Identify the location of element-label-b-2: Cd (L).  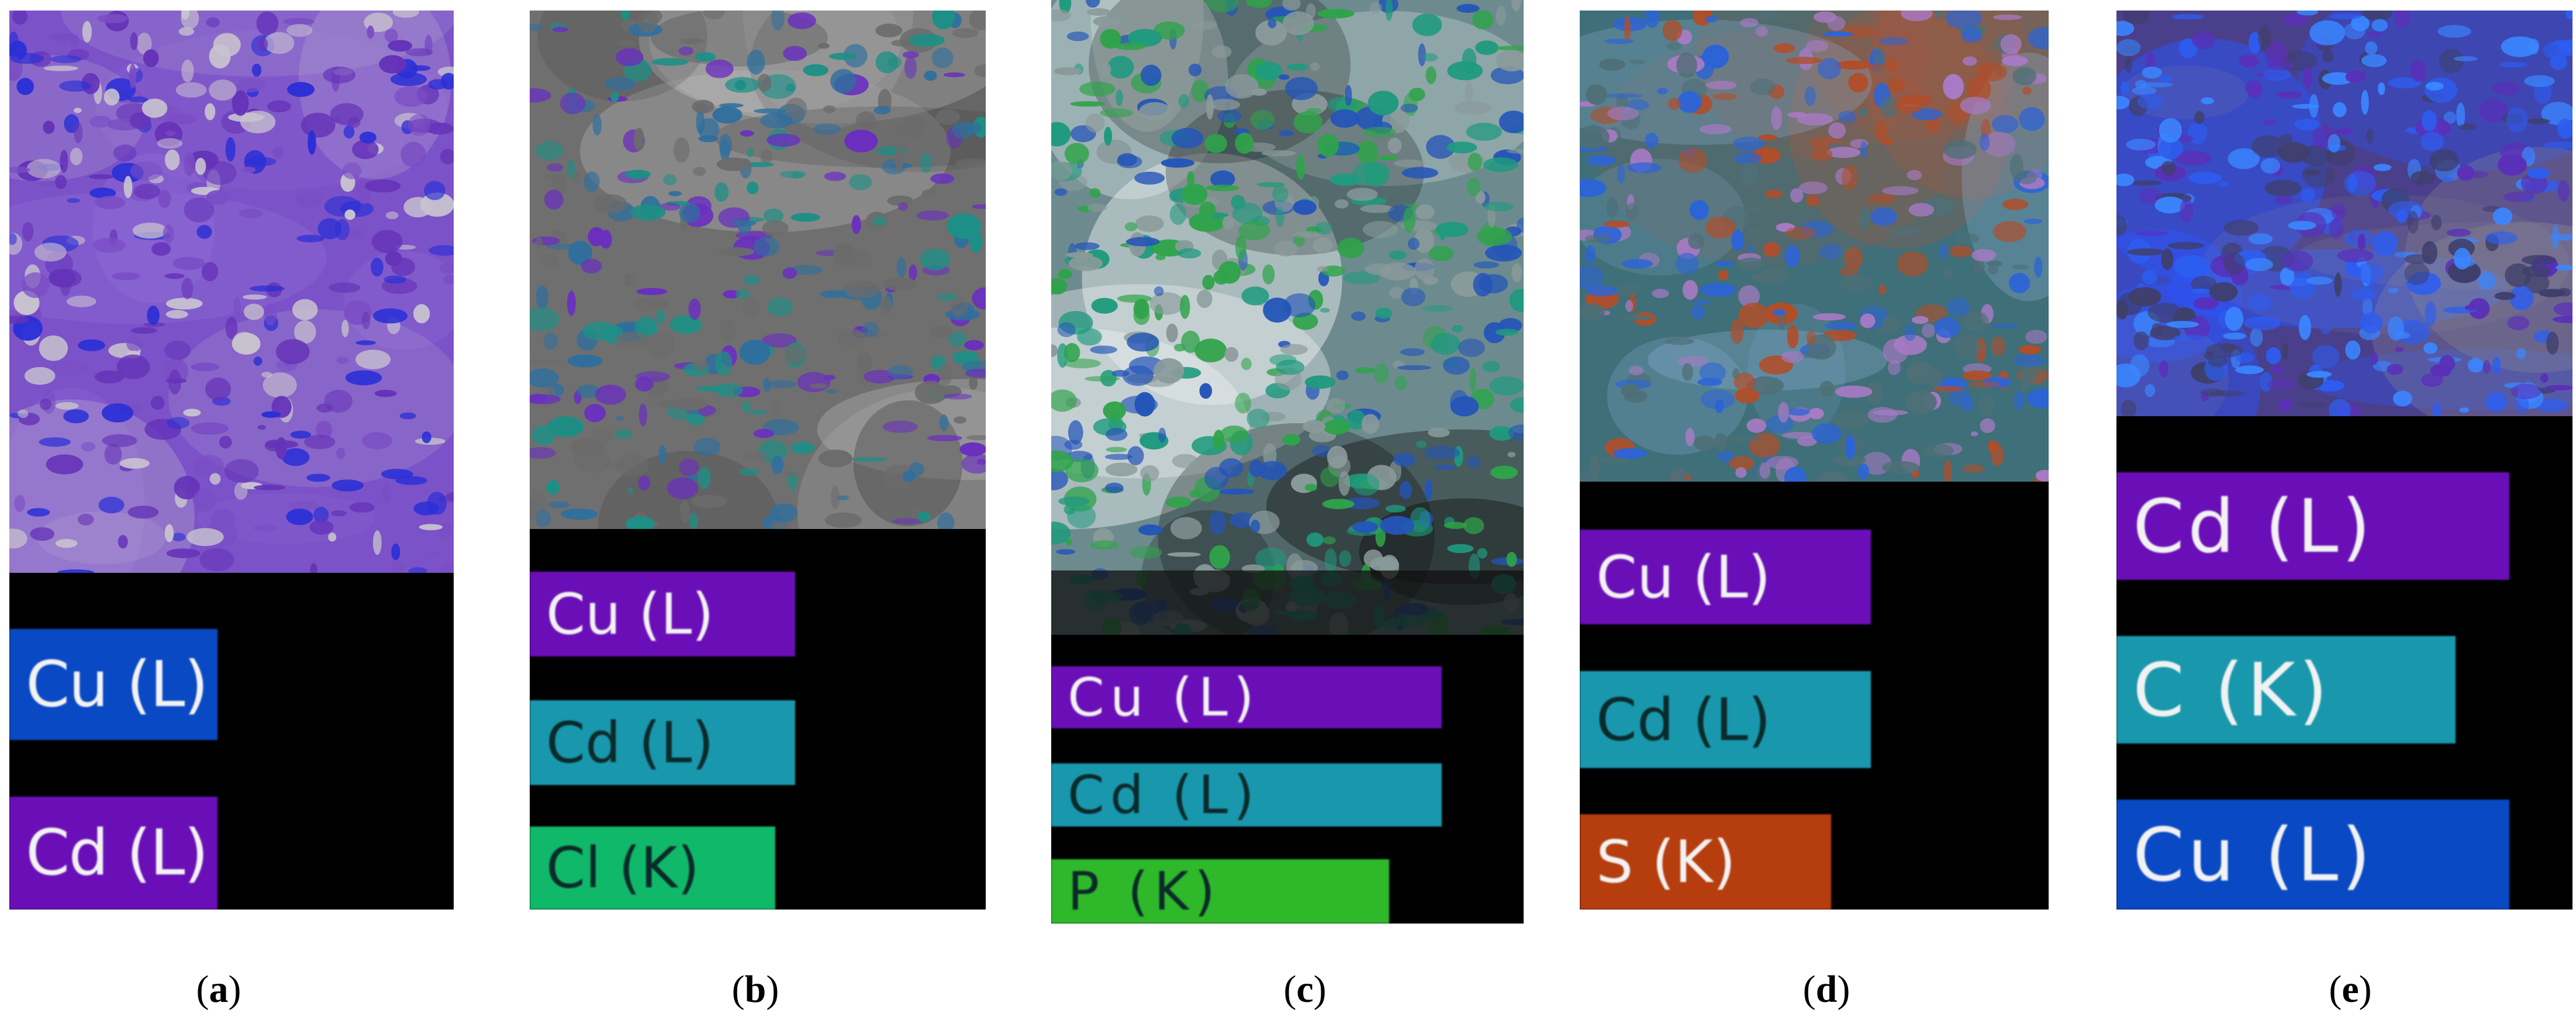
(662, 742).